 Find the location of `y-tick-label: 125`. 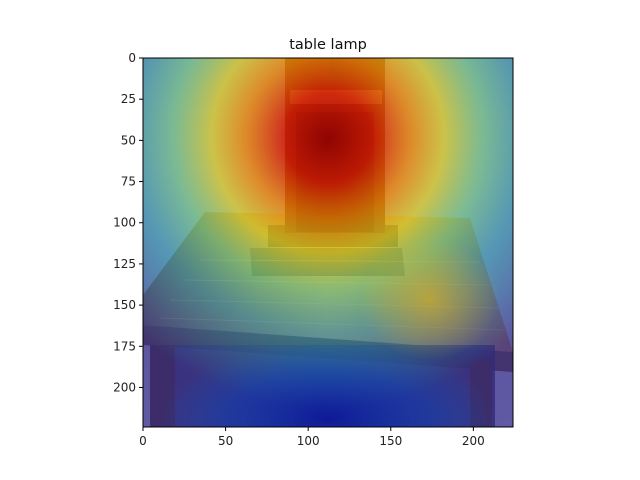

y-tick-label: 125 is located at coordinates (124, 264).